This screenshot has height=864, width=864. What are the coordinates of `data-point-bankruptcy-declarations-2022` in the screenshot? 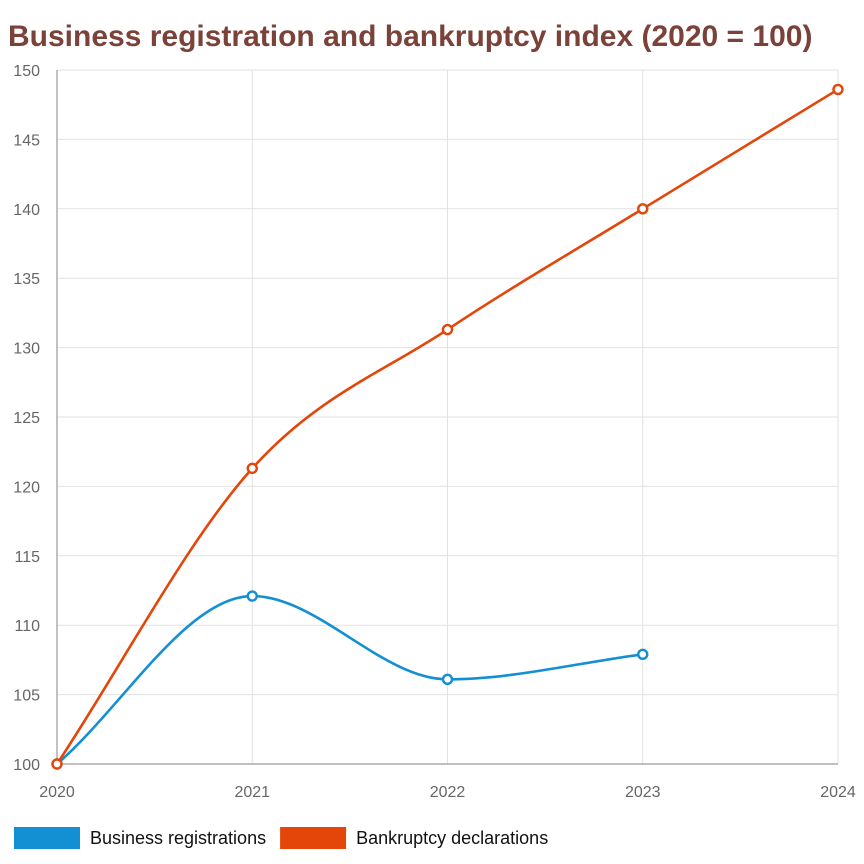 It's located at (447, 329).